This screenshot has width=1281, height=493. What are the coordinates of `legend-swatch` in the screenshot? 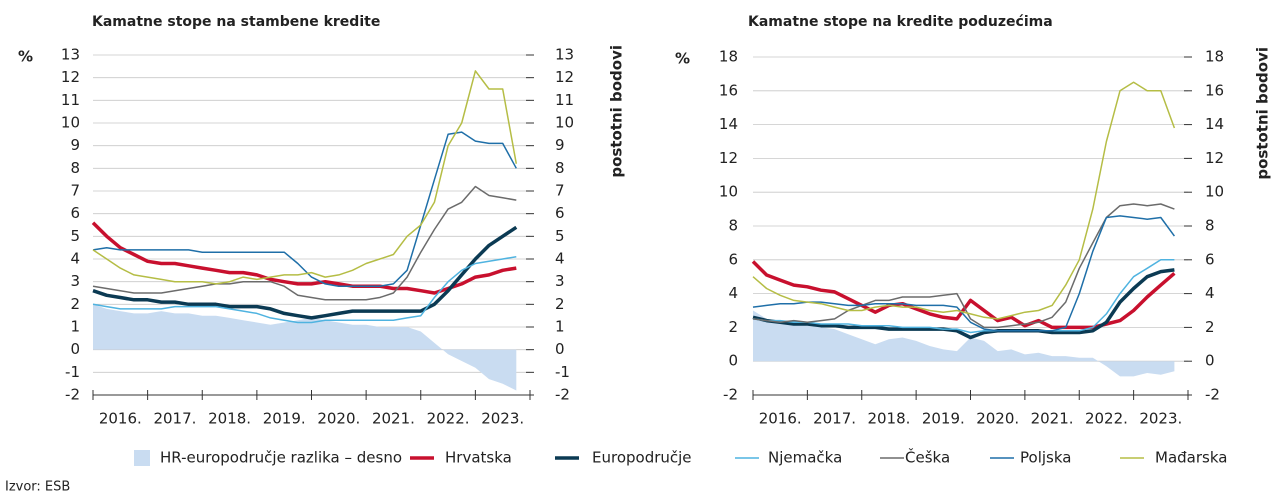 It's located at (142, 458).